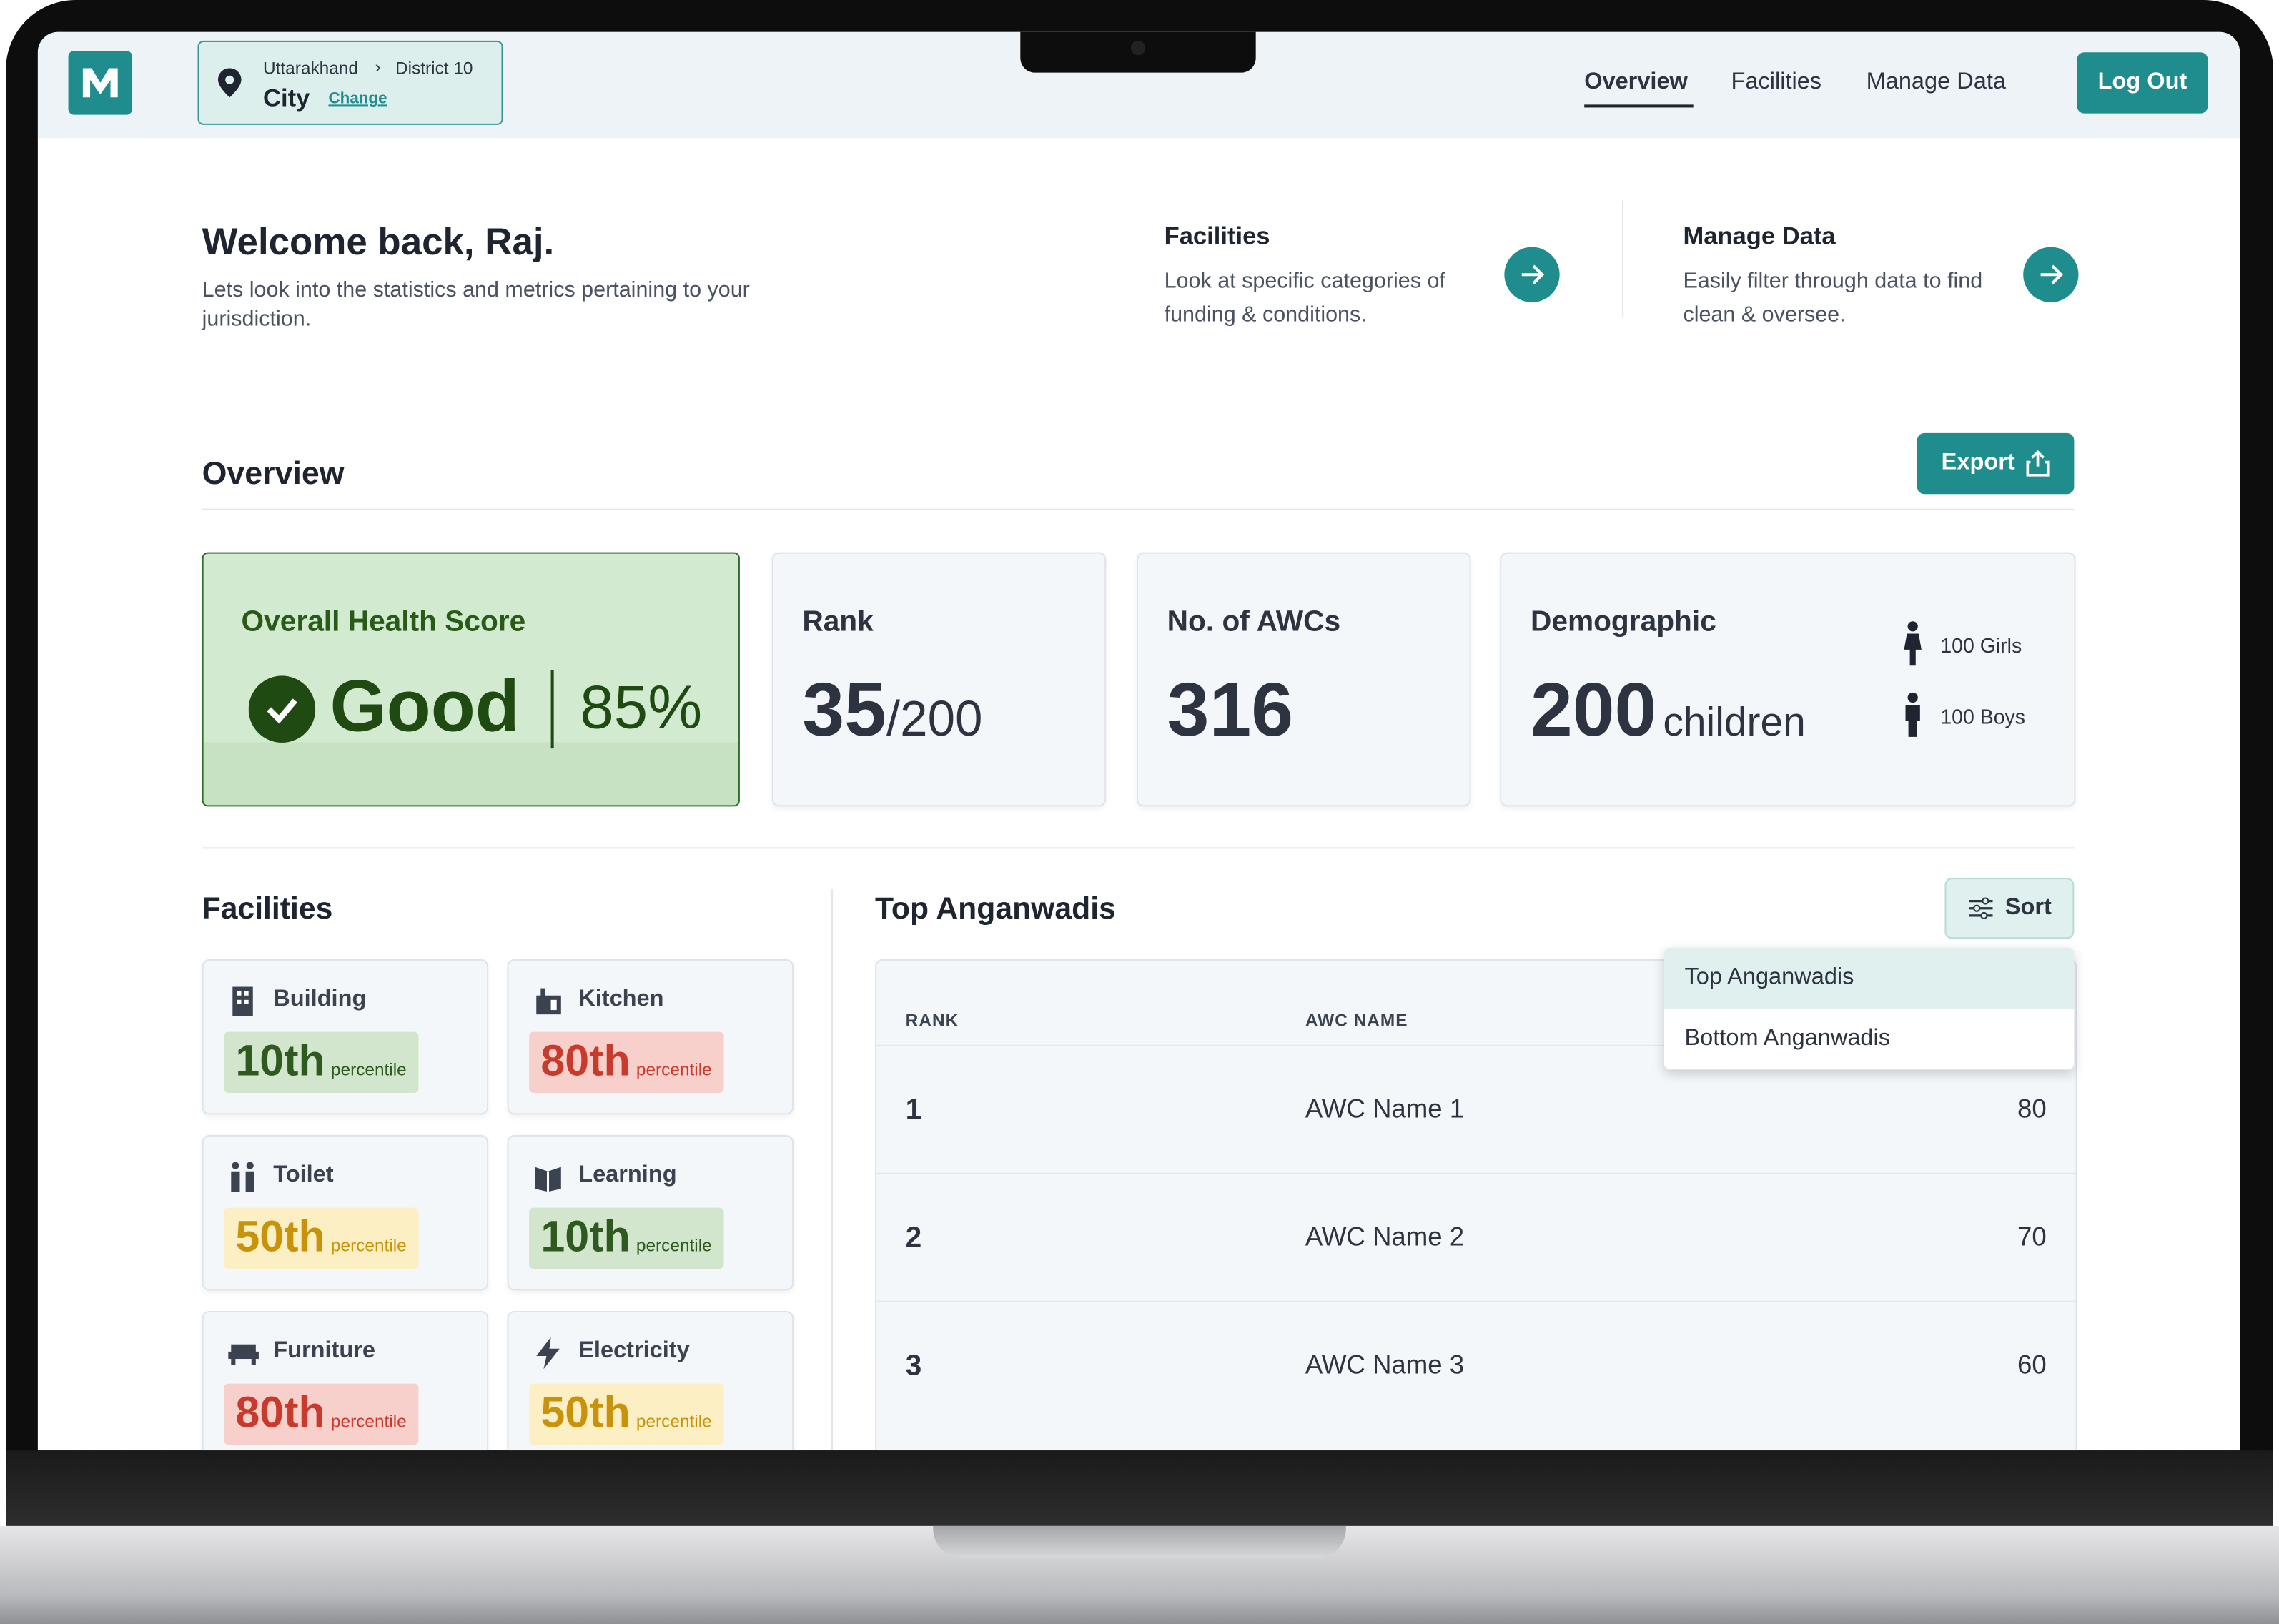  What do you see at coordinates (350, 82) in the screenshot?
I see `location-box: Uttarakhand › District 10 City Change` at bounding box center [350, 82].